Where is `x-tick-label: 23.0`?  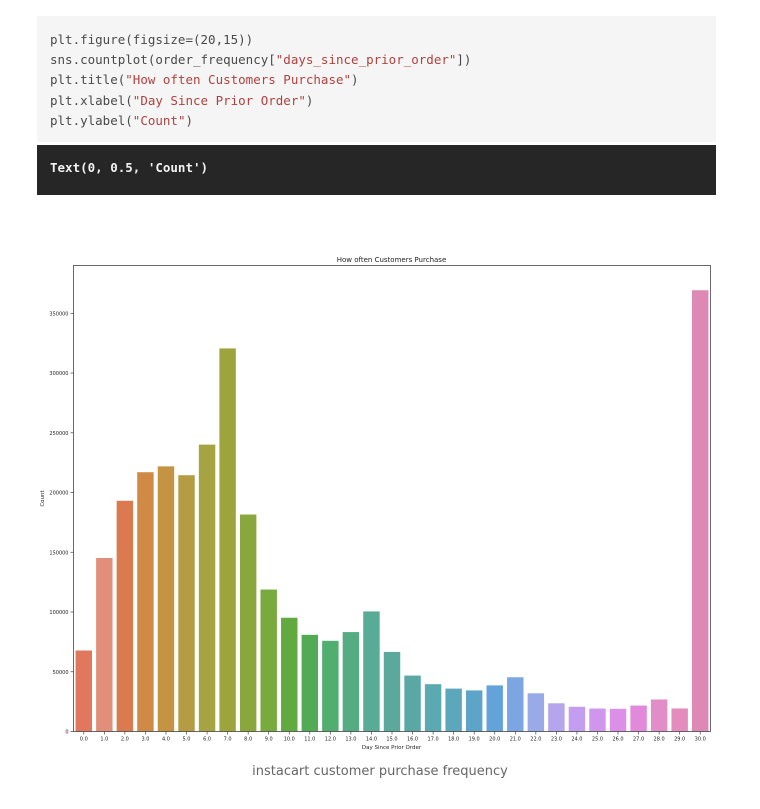
x-tick-label: 23.0 is located at coordinates (556, 740).